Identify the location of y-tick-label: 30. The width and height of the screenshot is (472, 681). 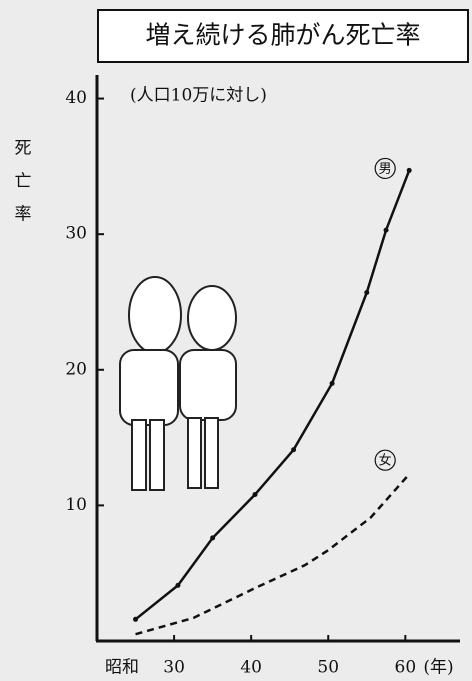
(76, 234).